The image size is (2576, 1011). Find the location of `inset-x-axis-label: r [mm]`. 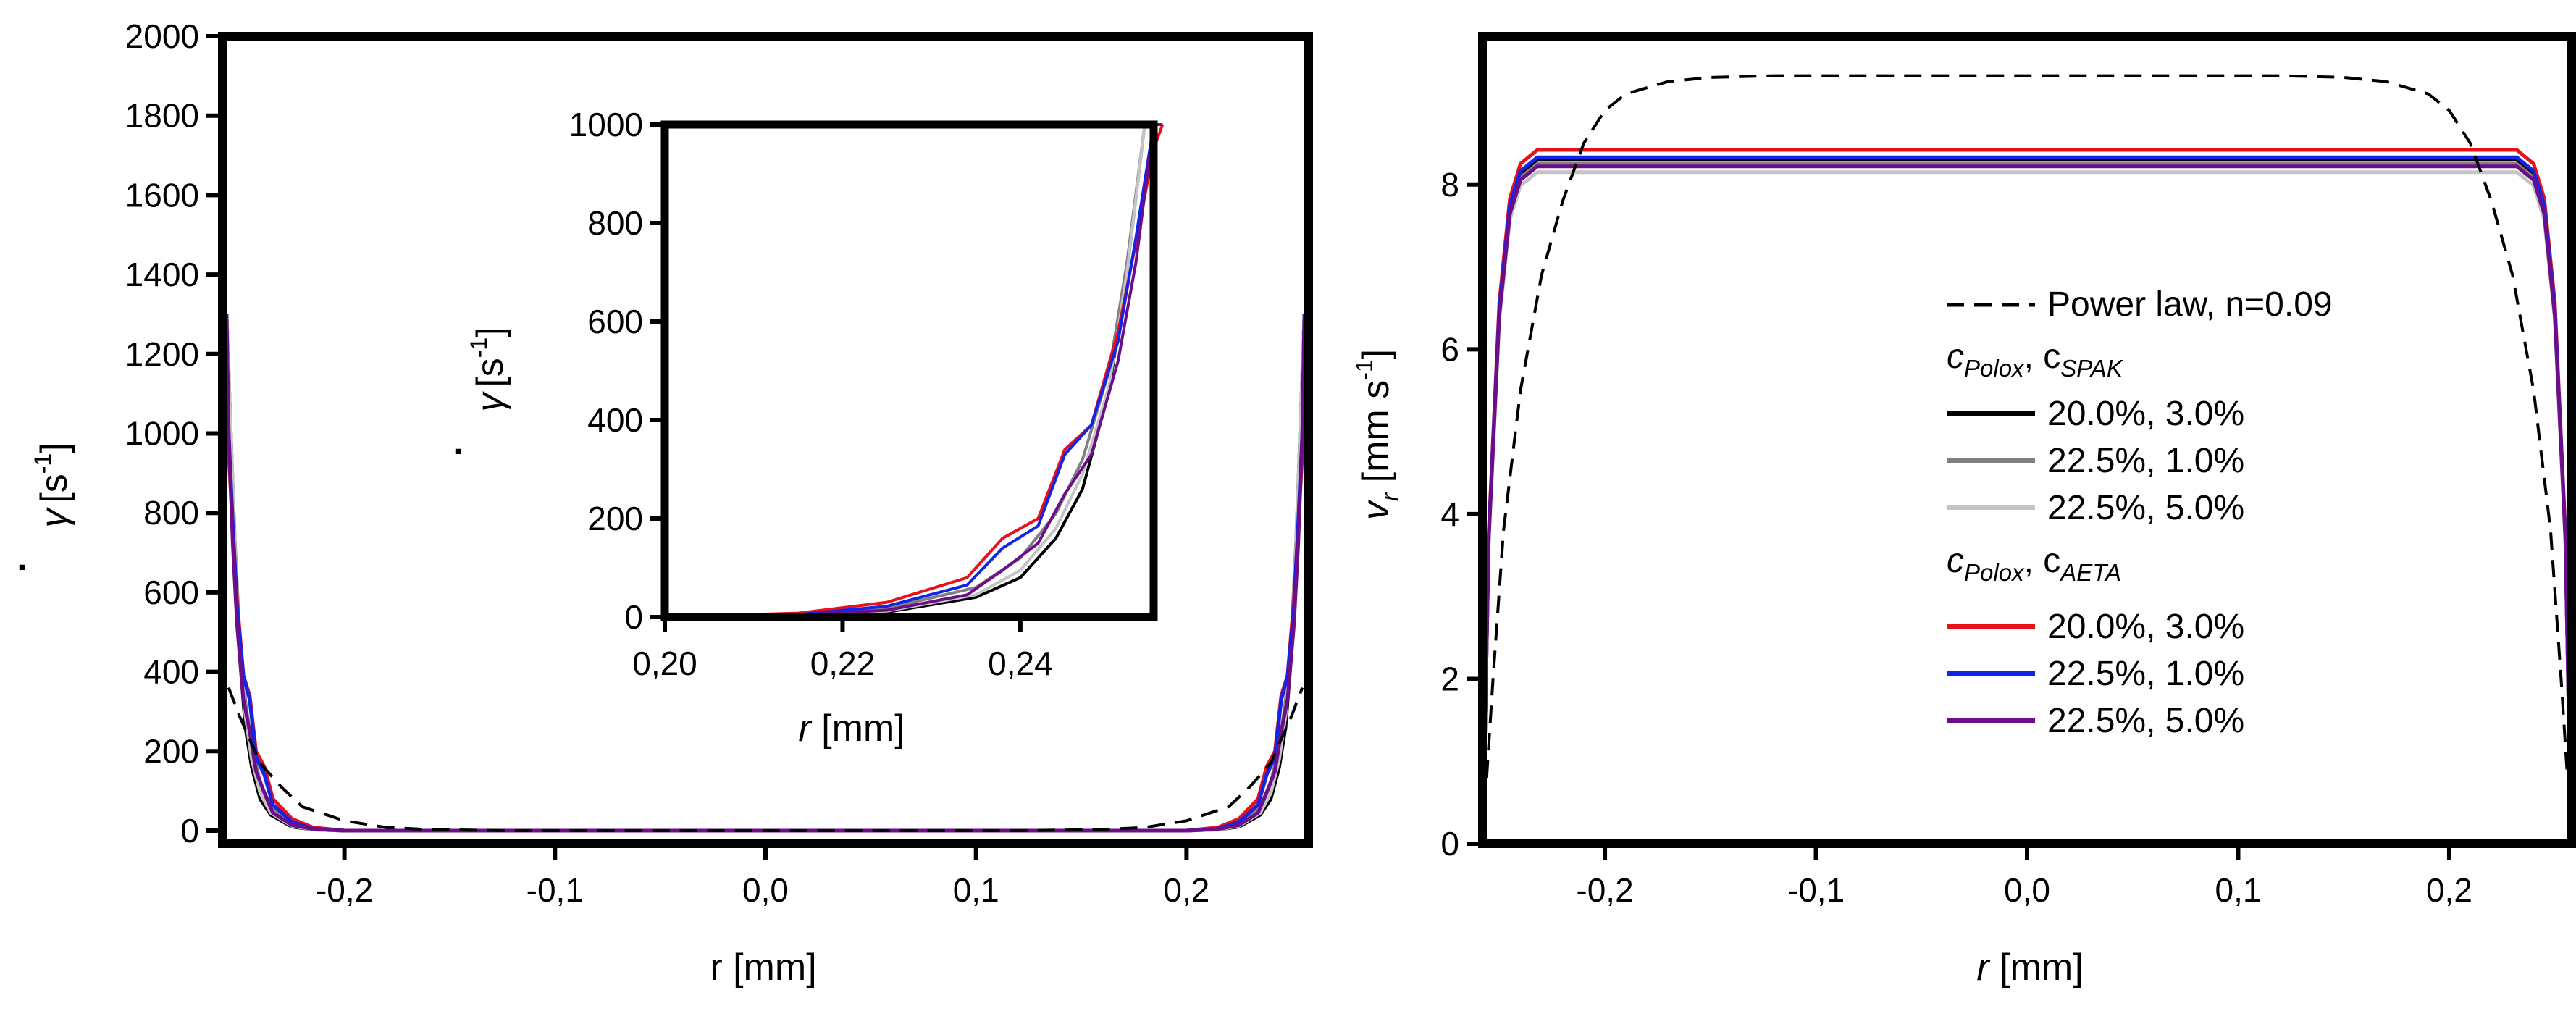

inset-x-axis-label: r [mm] is located at coordinates (851, 729).